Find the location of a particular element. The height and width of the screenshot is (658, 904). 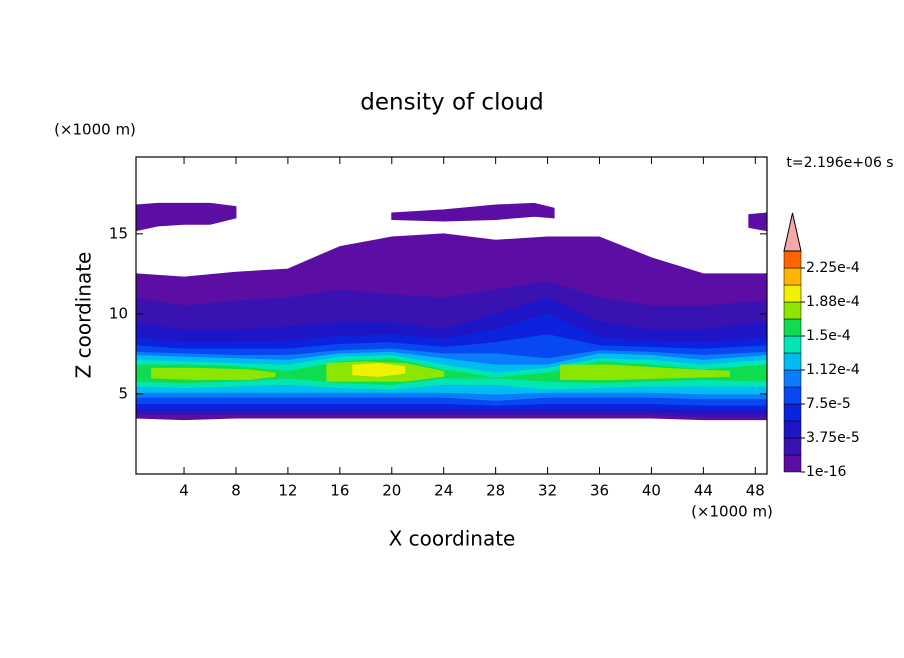

colorbar-tick-label: 2.25e-4 is located at coordinates (833, 268).